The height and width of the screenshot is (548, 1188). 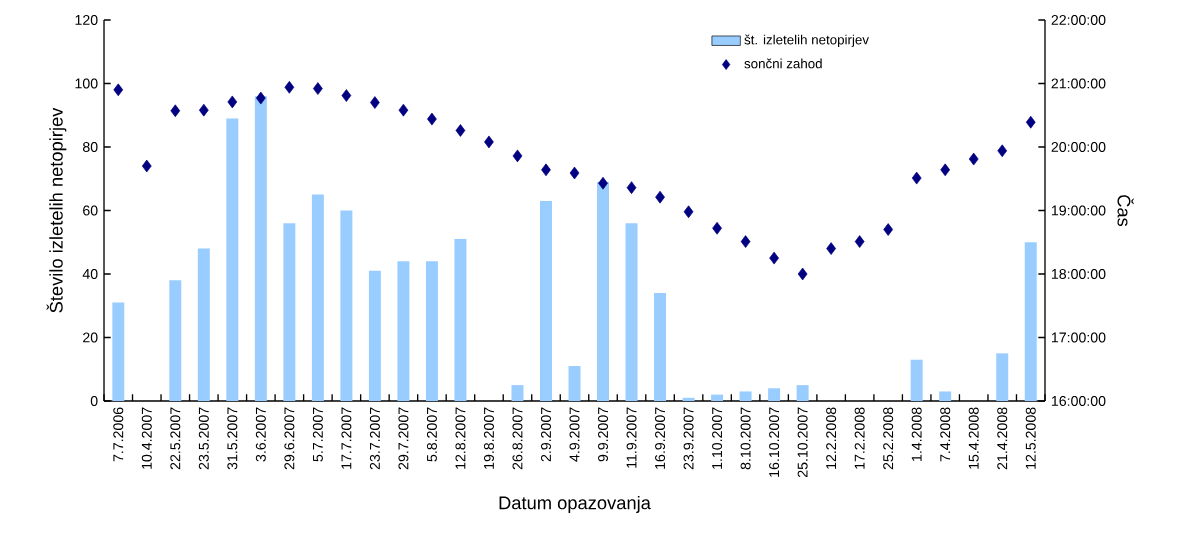 I want to click on x-tick-label: 19.8.2007, so click(x=488, y=438).